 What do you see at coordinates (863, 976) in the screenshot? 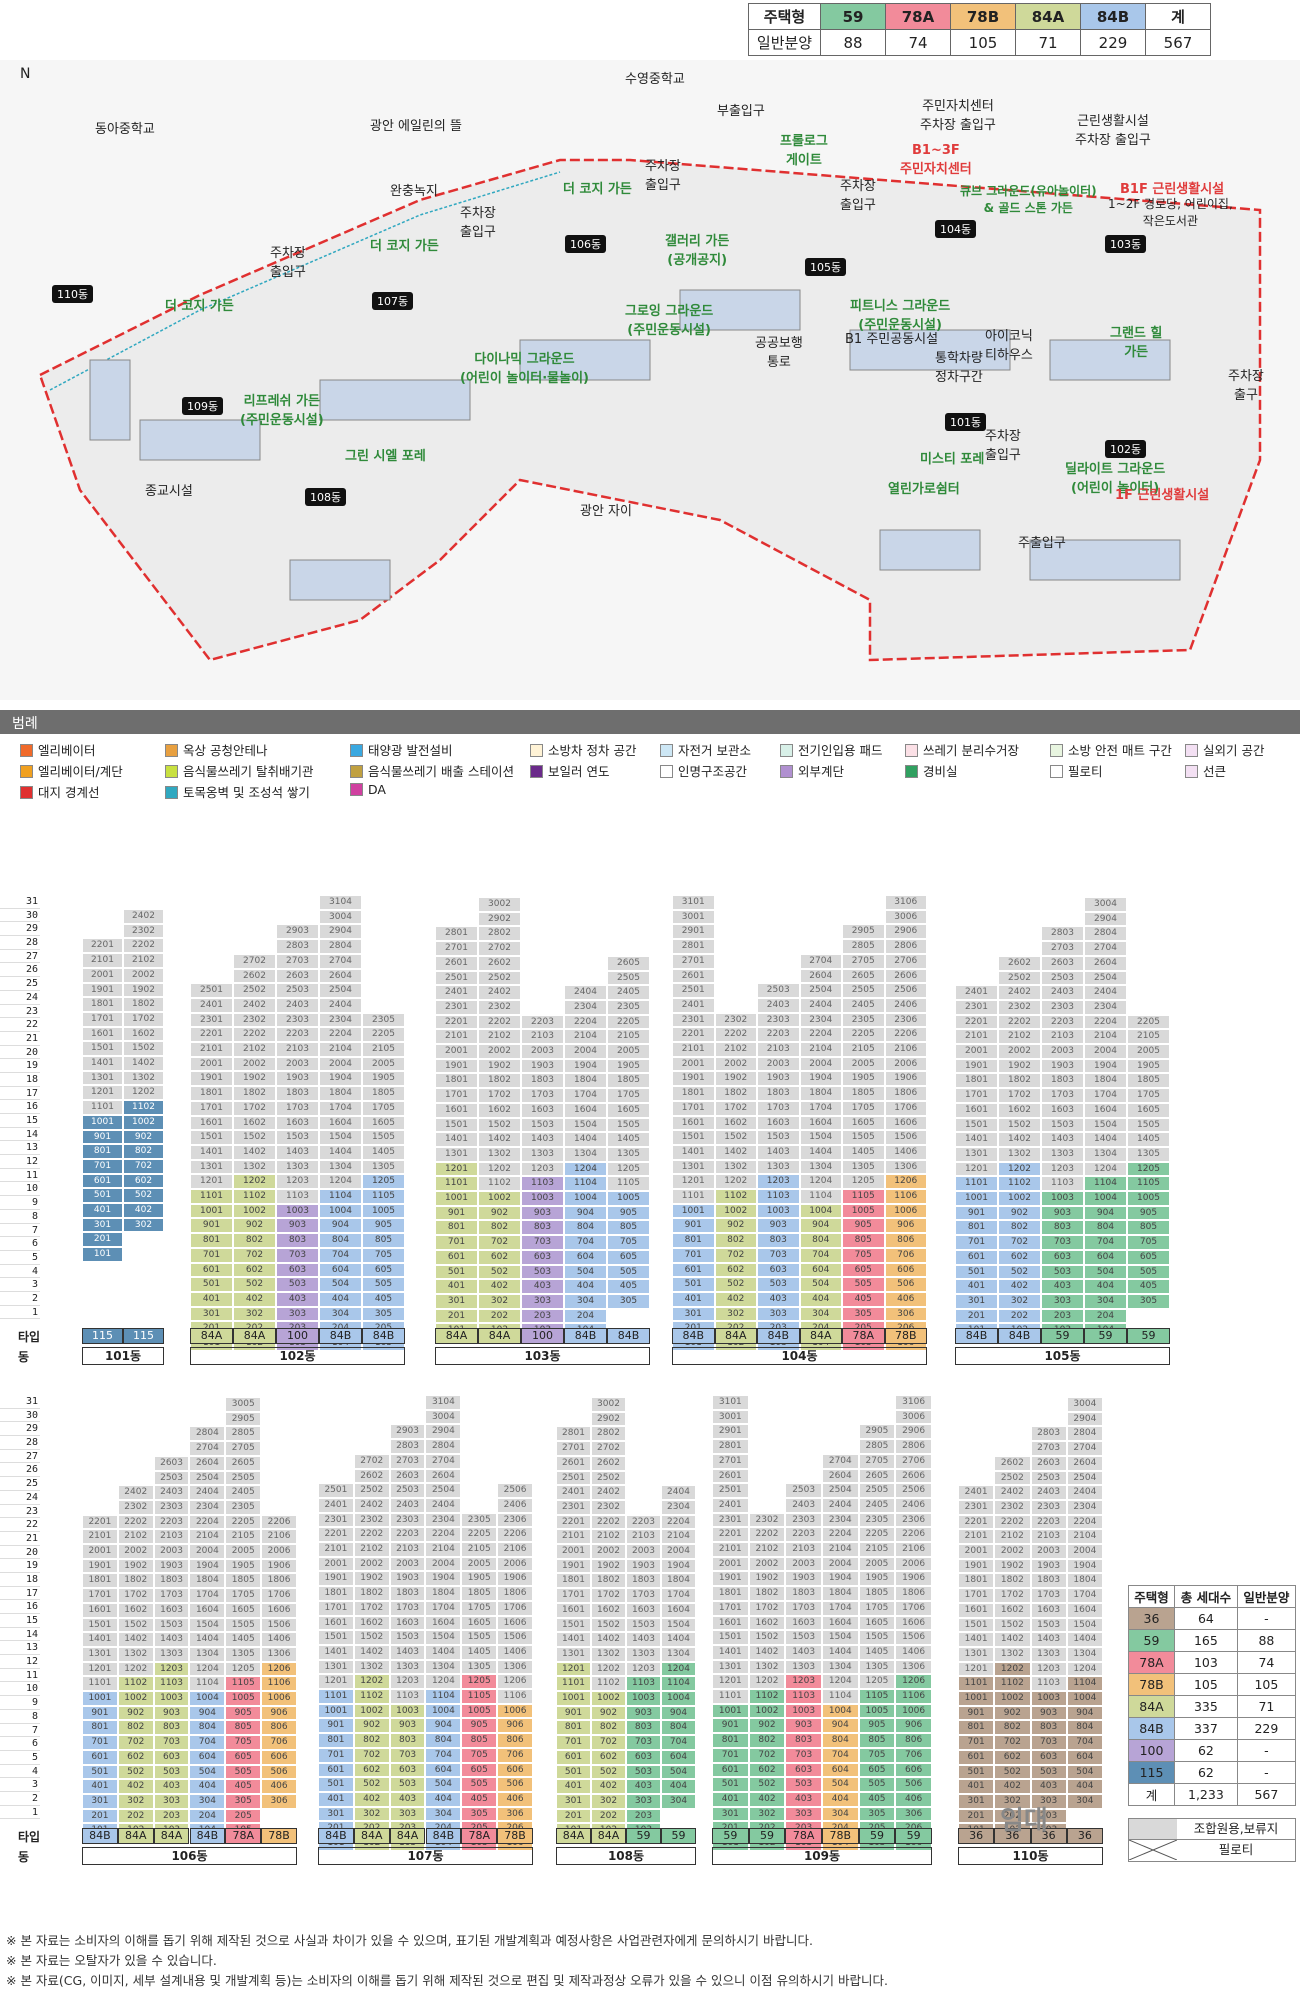
I see `unit-cell: 2605` at bounding box center [863, 976].